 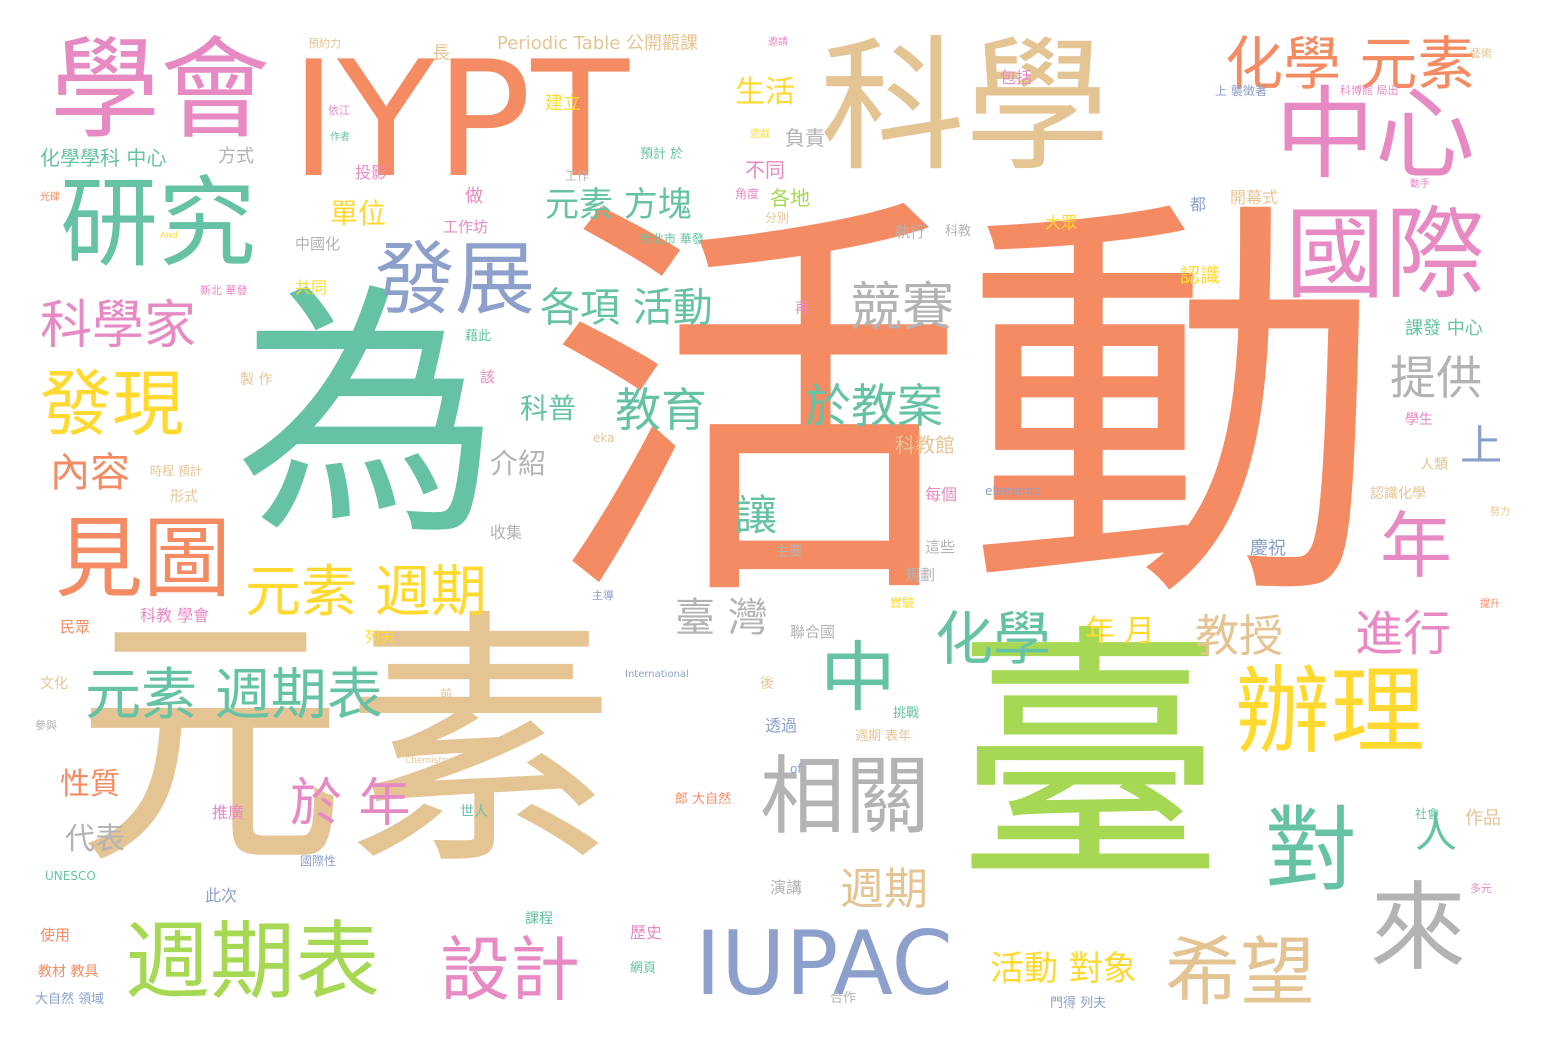 I want to click on cloud-word: 化學 元素, so click(x=1350, y=64).